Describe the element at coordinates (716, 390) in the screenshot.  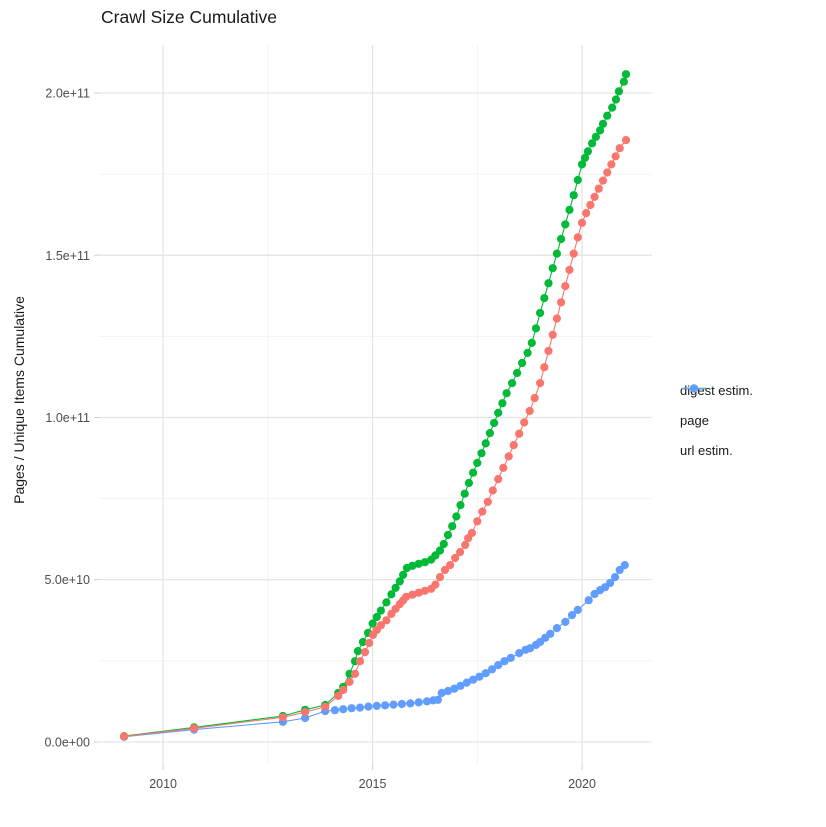
I see `legend-label: digest estim.` at that location.